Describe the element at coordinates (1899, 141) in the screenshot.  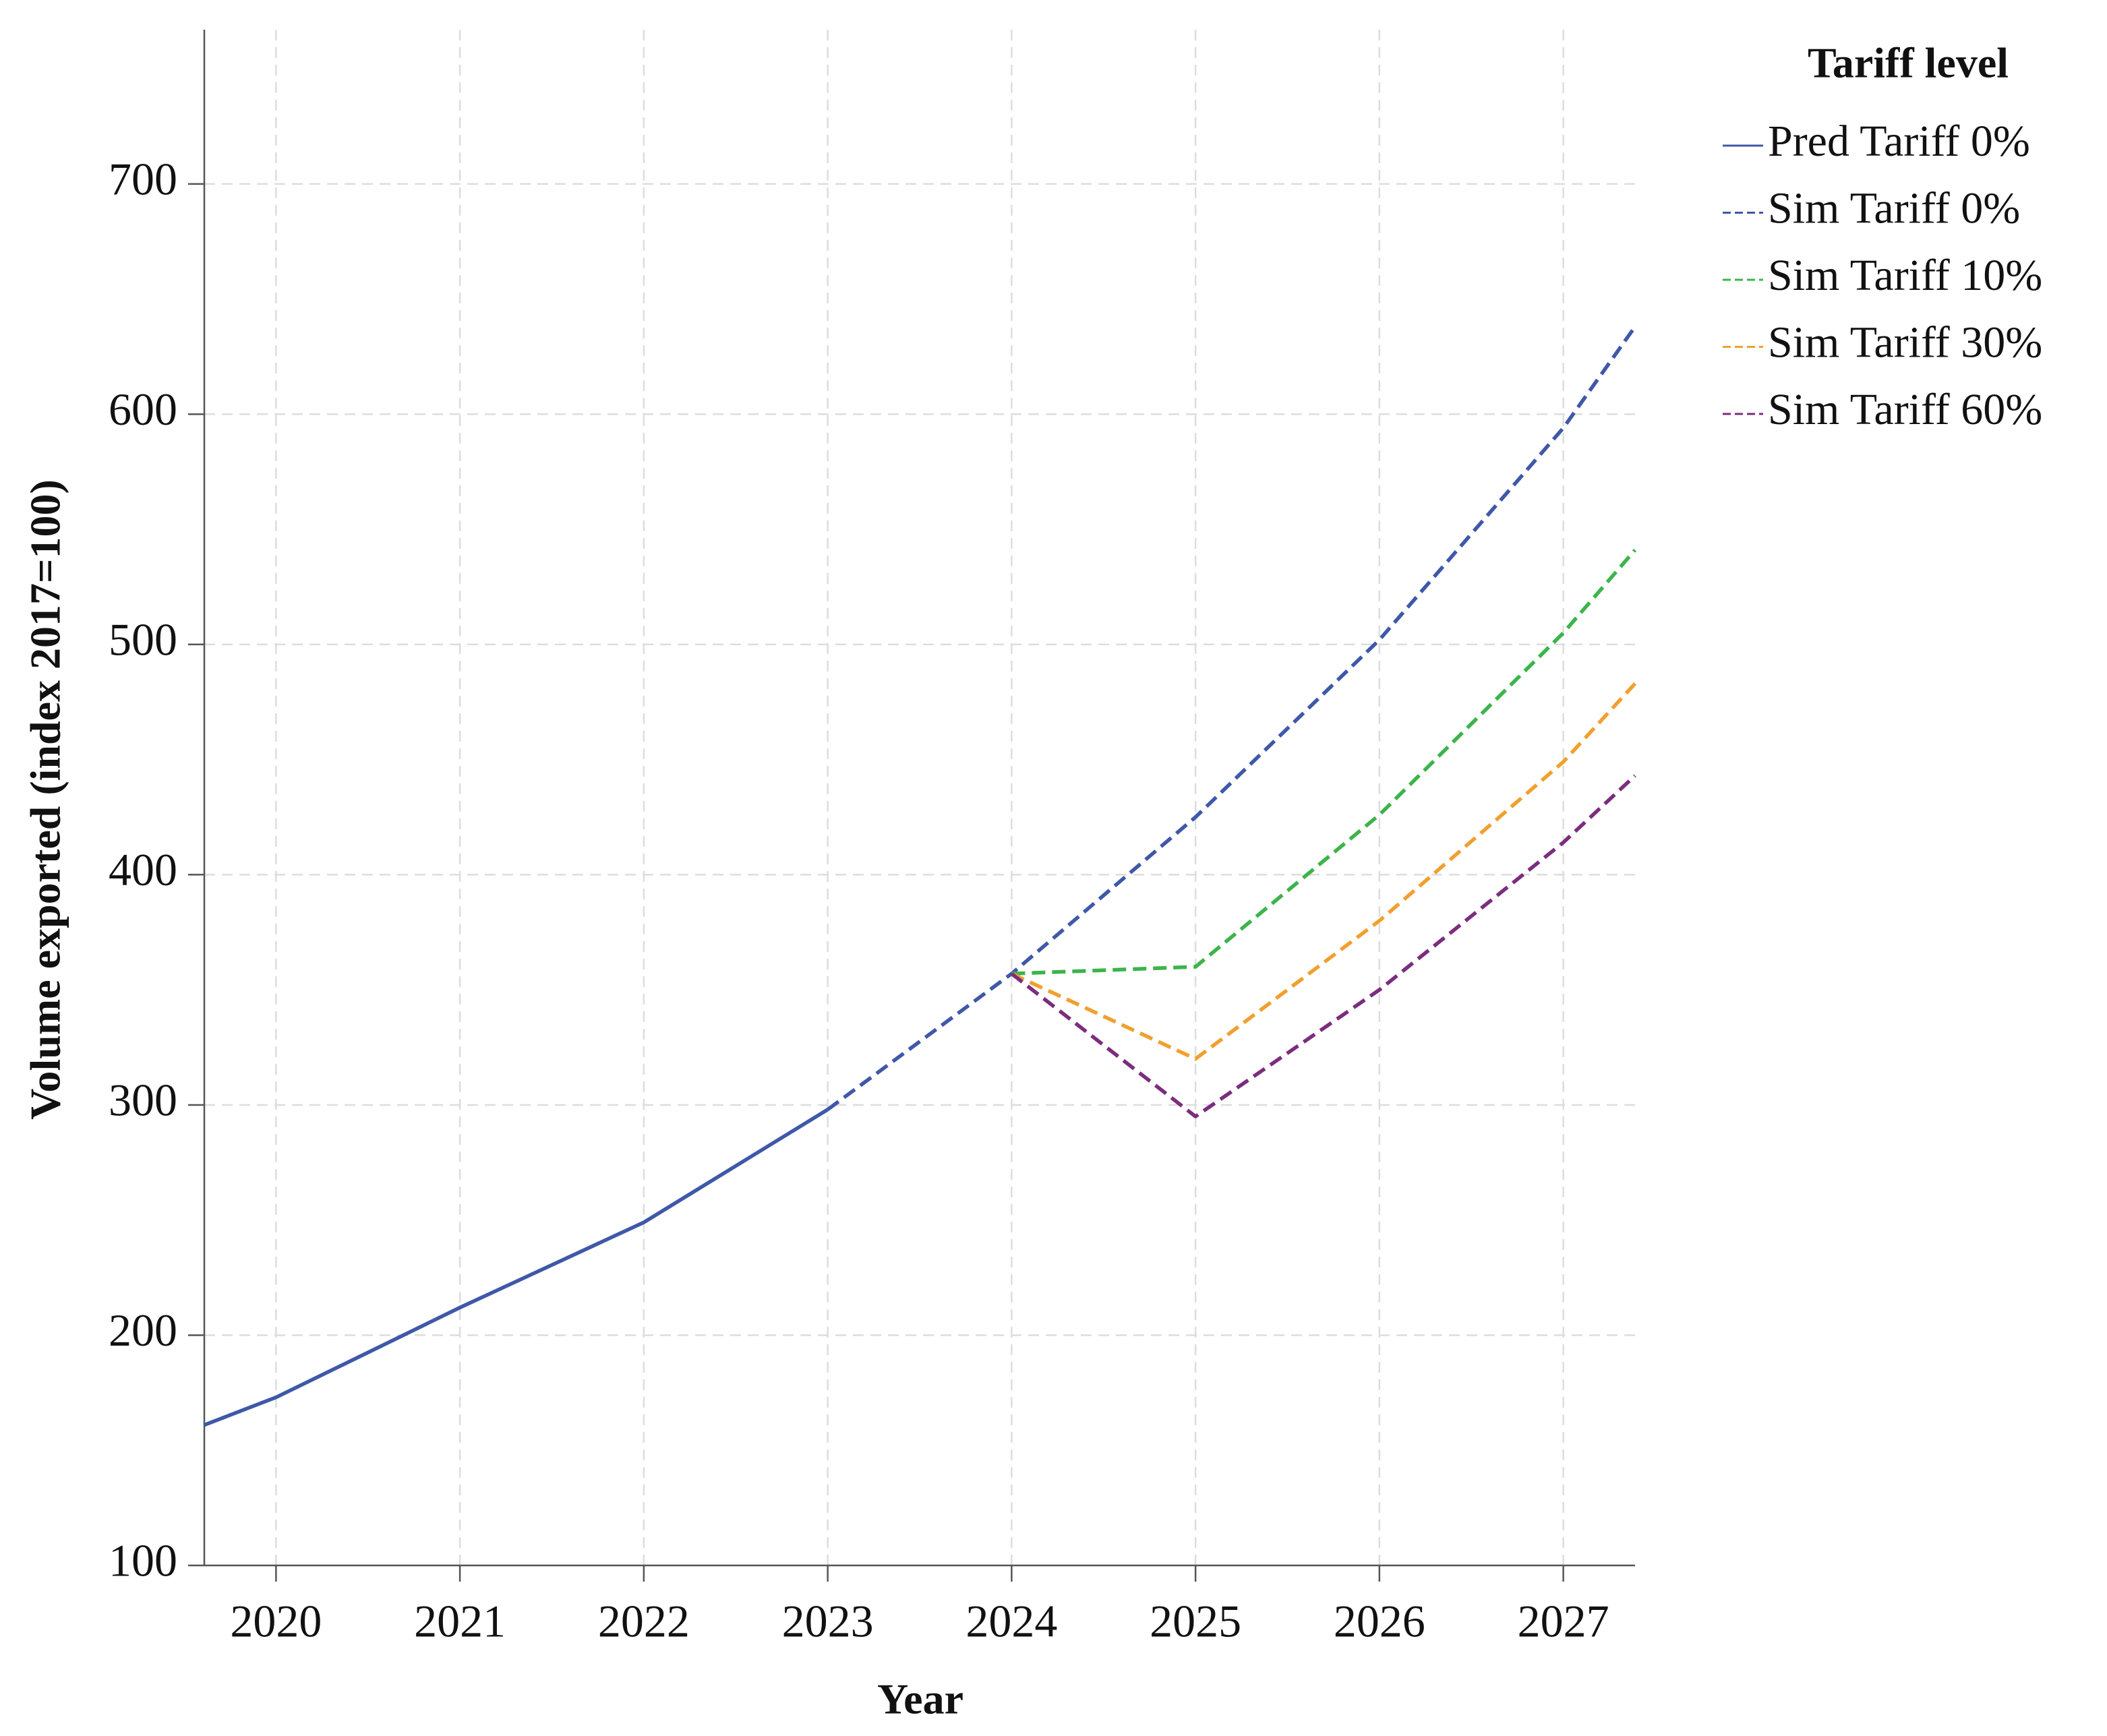
I see `legend-label: Pred Tariff 0%` at that location.